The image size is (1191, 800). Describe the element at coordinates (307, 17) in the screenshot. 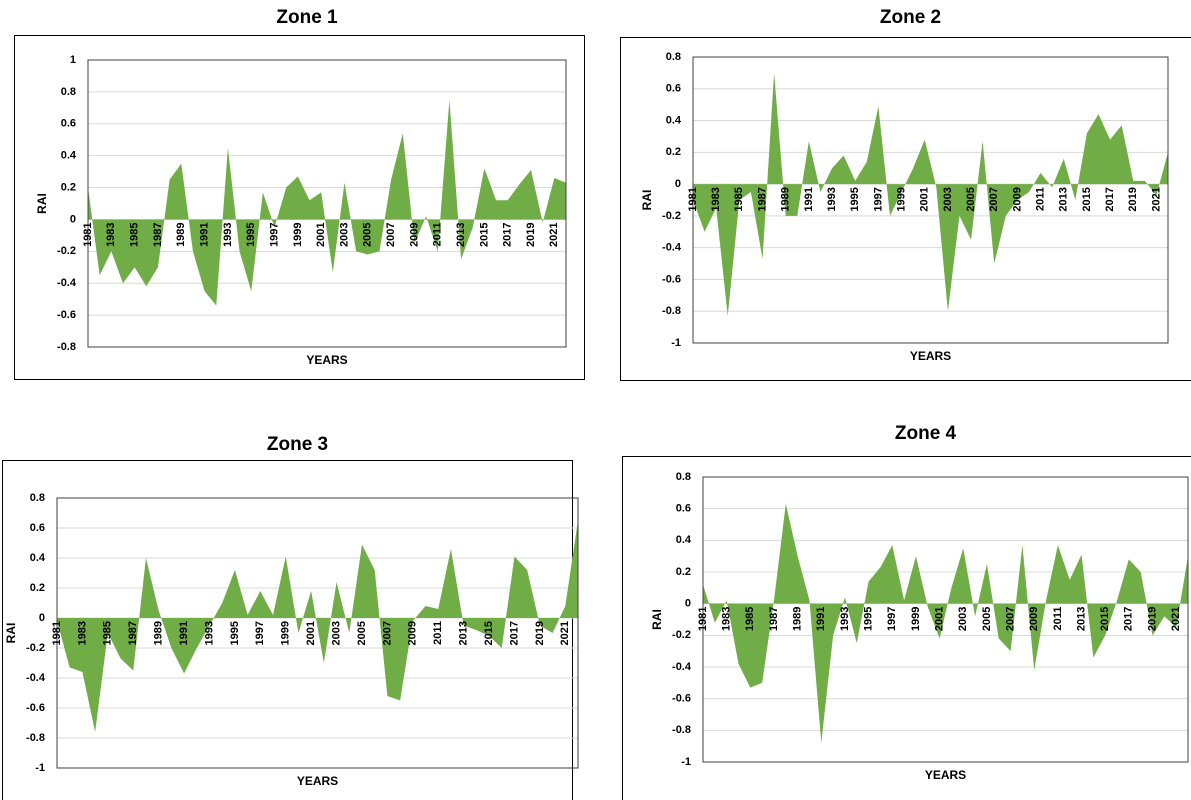

I see `chart-title: Zone 1` at that location.